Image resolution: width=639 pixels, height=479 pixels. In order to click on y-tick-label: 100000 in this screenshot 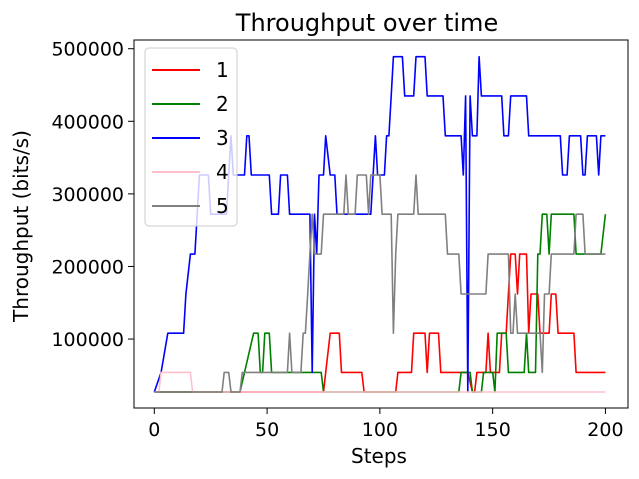, I will do `click(87, 340)`.